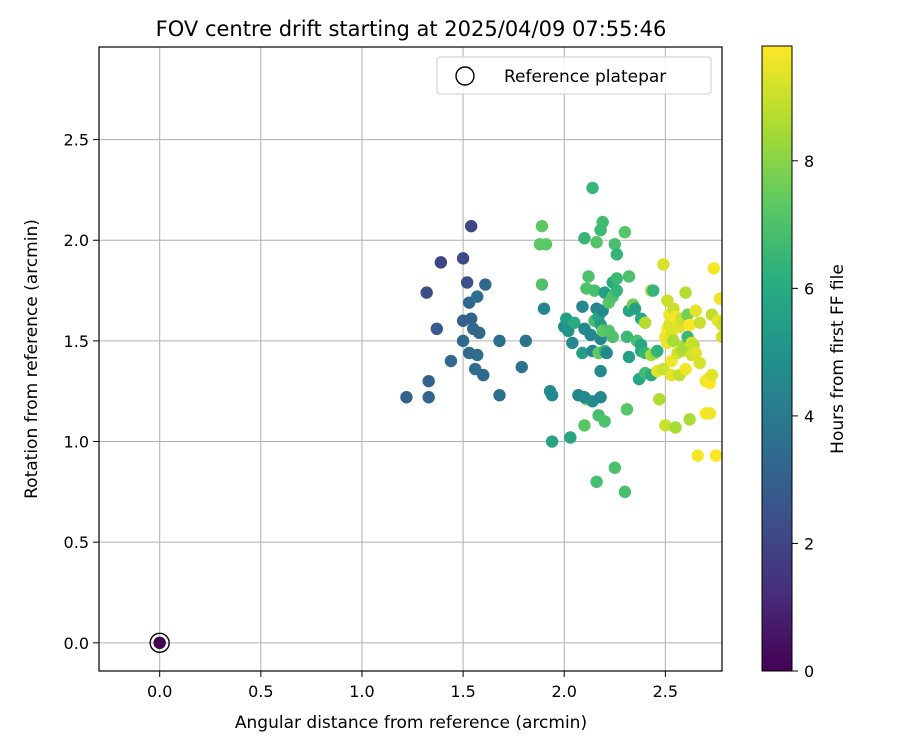 Image resolution: width=900 pixels, height=750 pixels. Describe the element at coordinates (809, 416) in the screenshot. I see `colorbar-tick-label: 4` at that location.